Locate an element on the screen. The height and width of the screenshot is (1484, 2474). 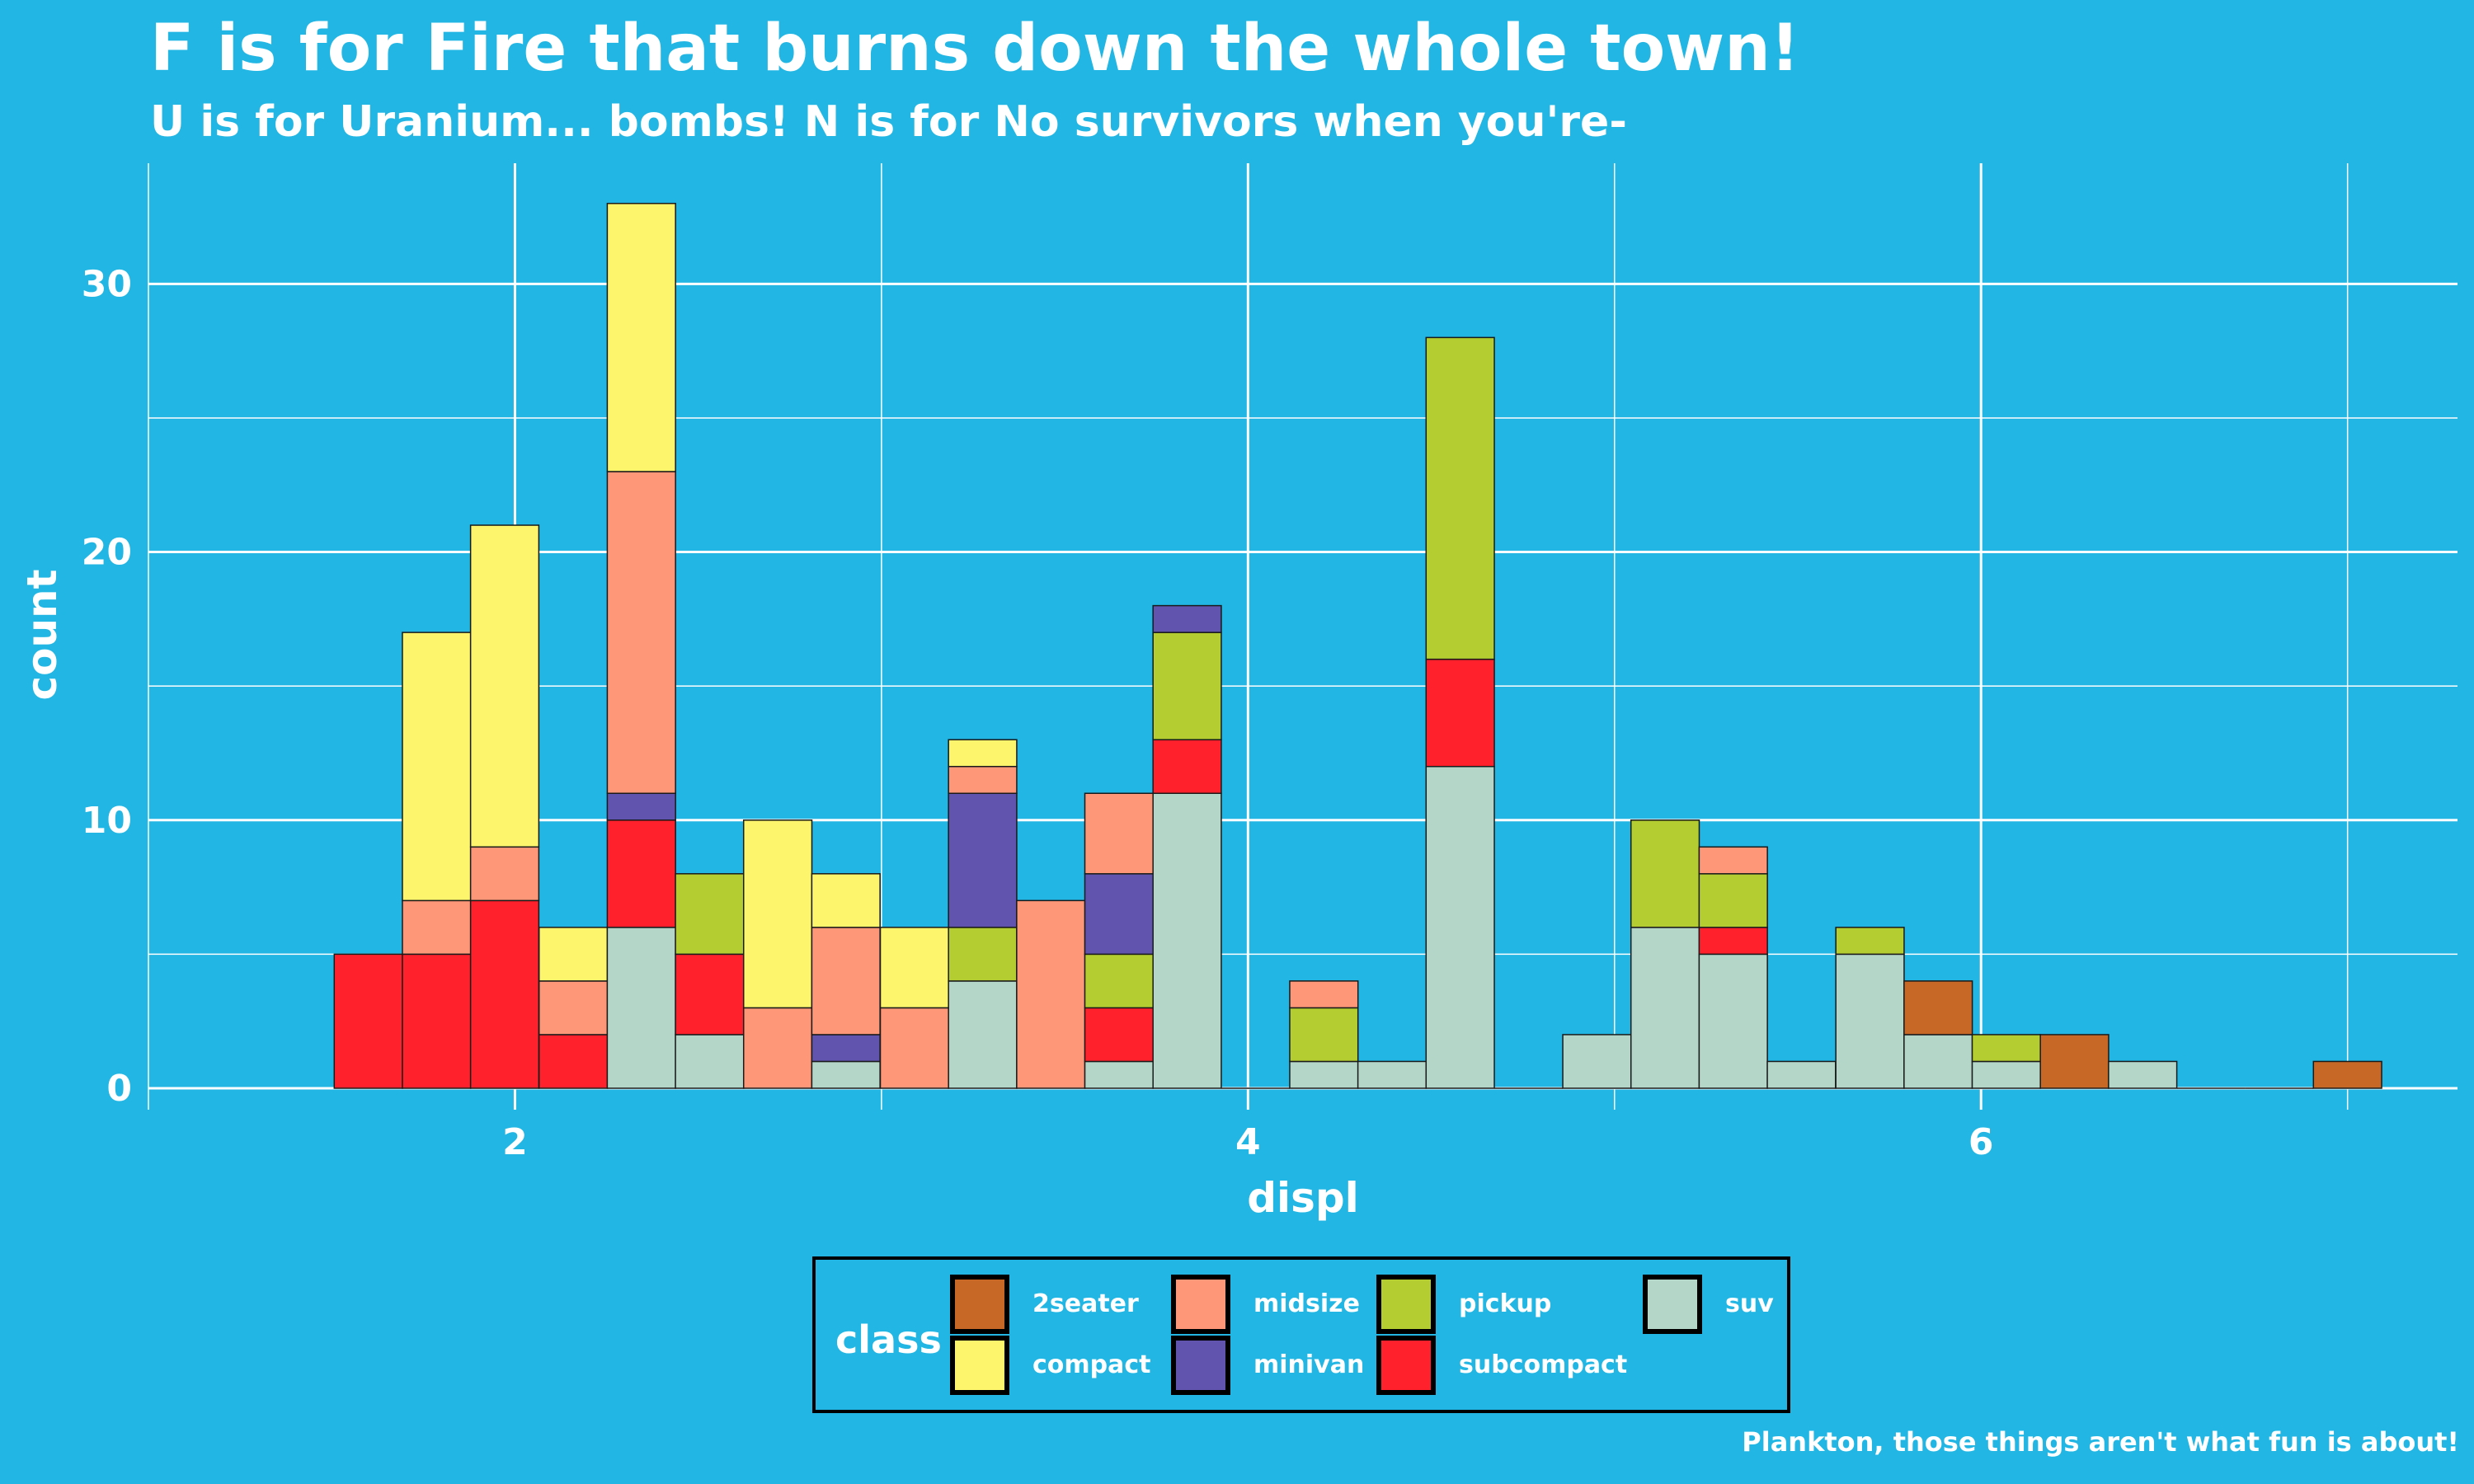
legend-label: minivan is located at coordinates (1309, 1364).